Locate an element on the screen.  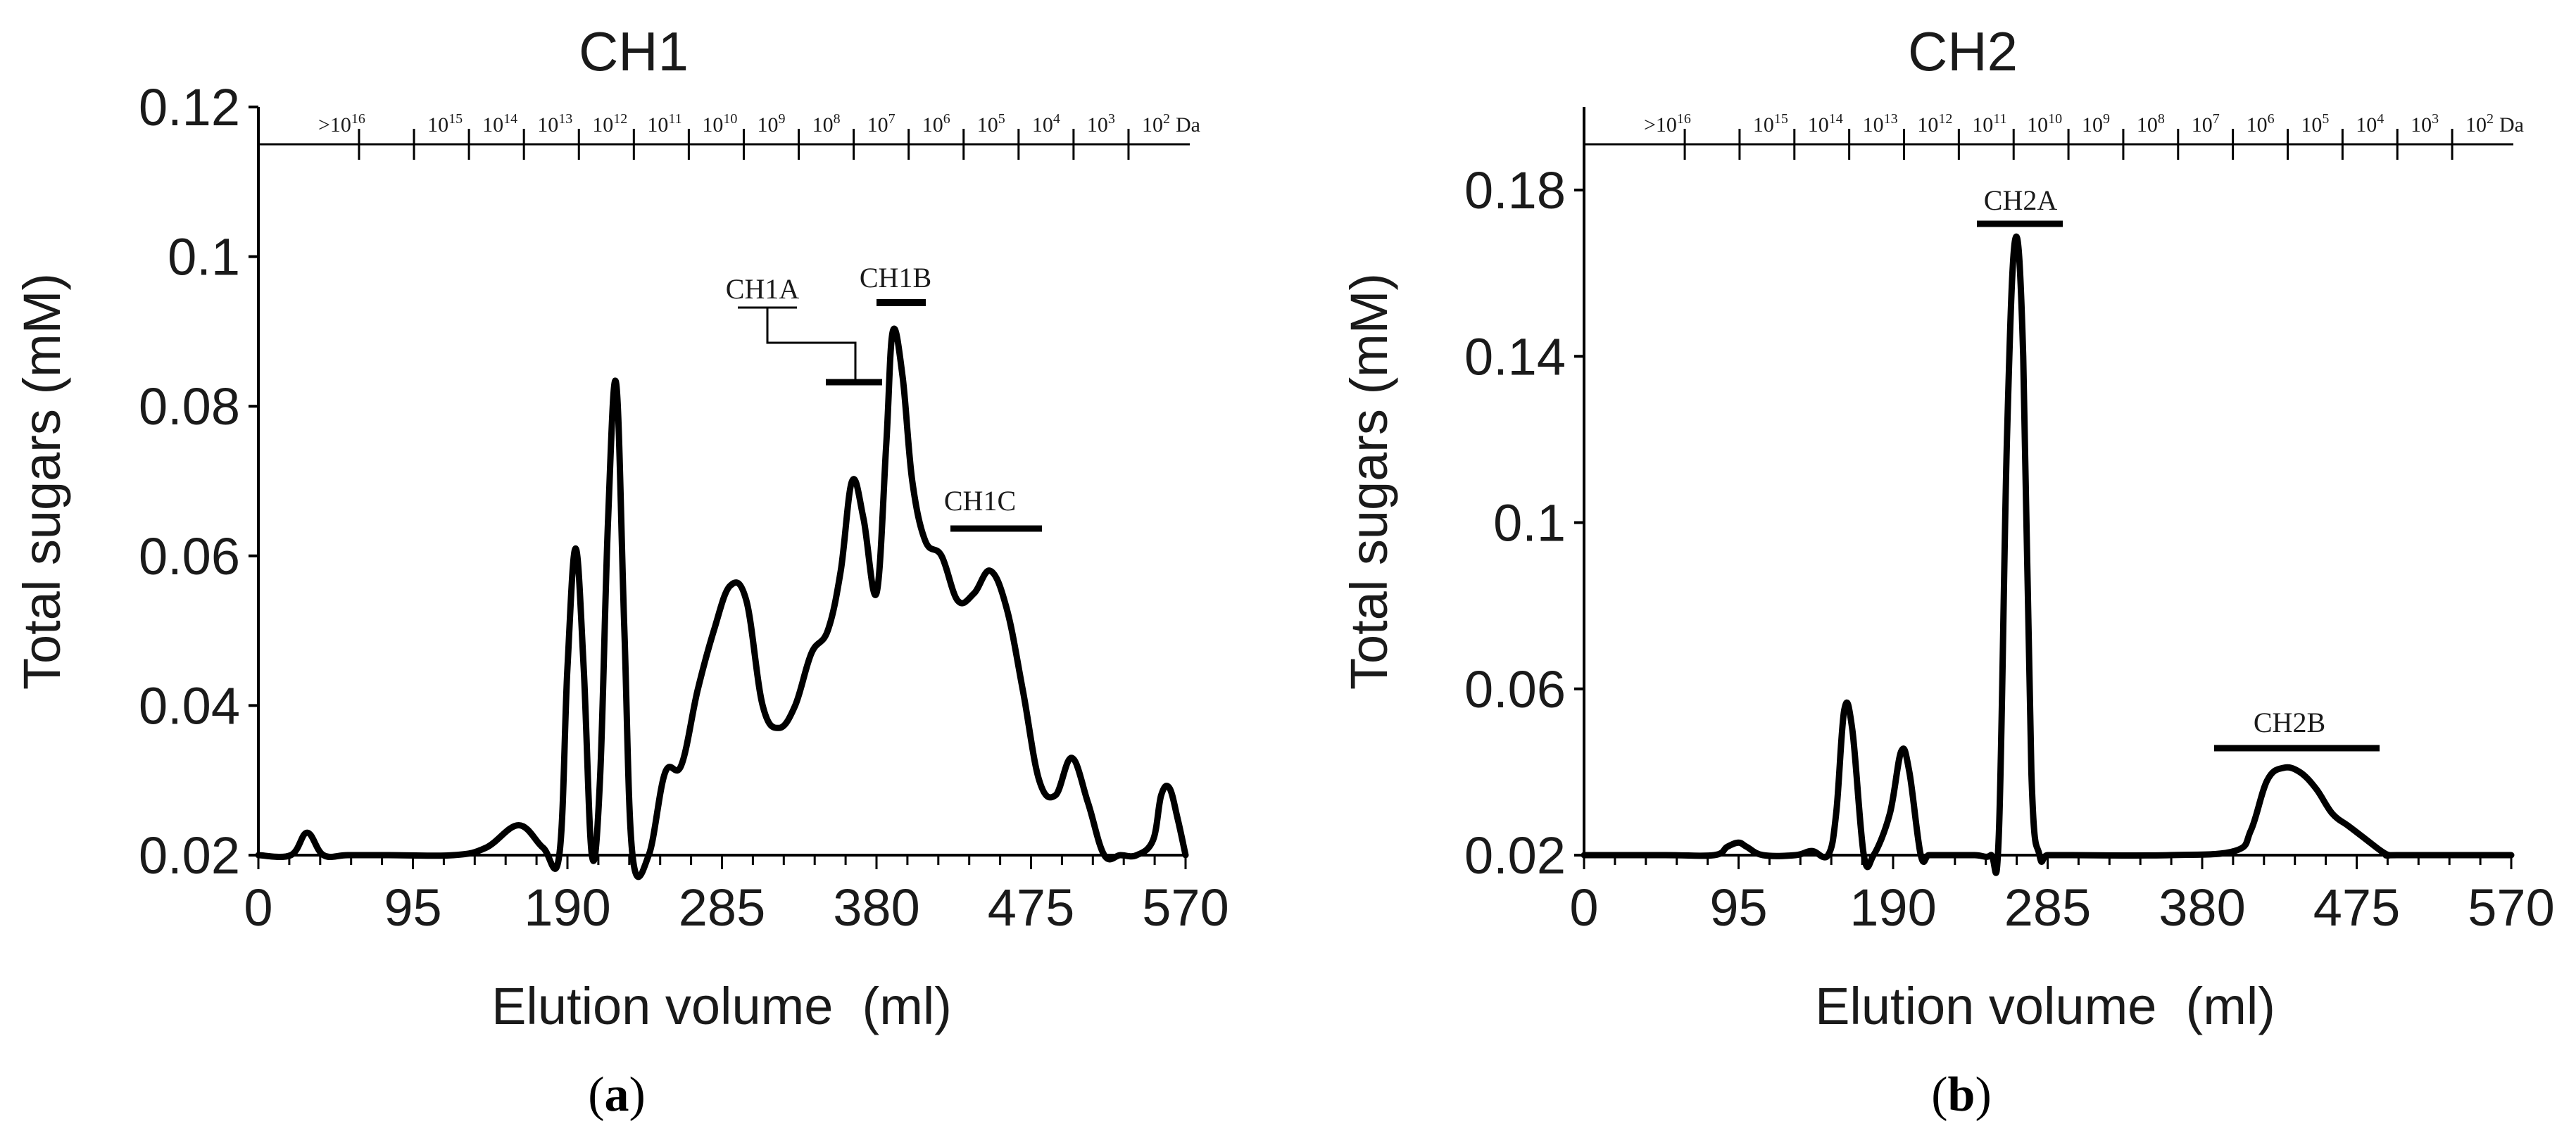
y-ticks: 0.02 0.04 0.06 0.08 0.1 0.12 is located at coordinates (198, 481).